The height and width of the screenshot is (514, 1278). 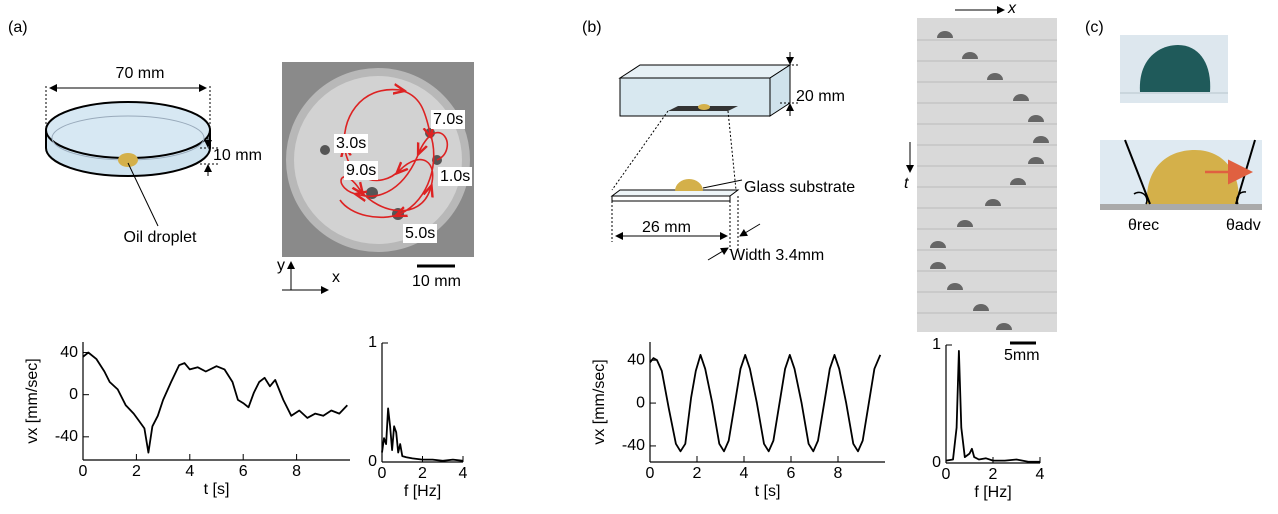 What do you see at coordinates (705, 156) in the screenshot?
I see `cell-diagram` at bounding box center [705, 156].